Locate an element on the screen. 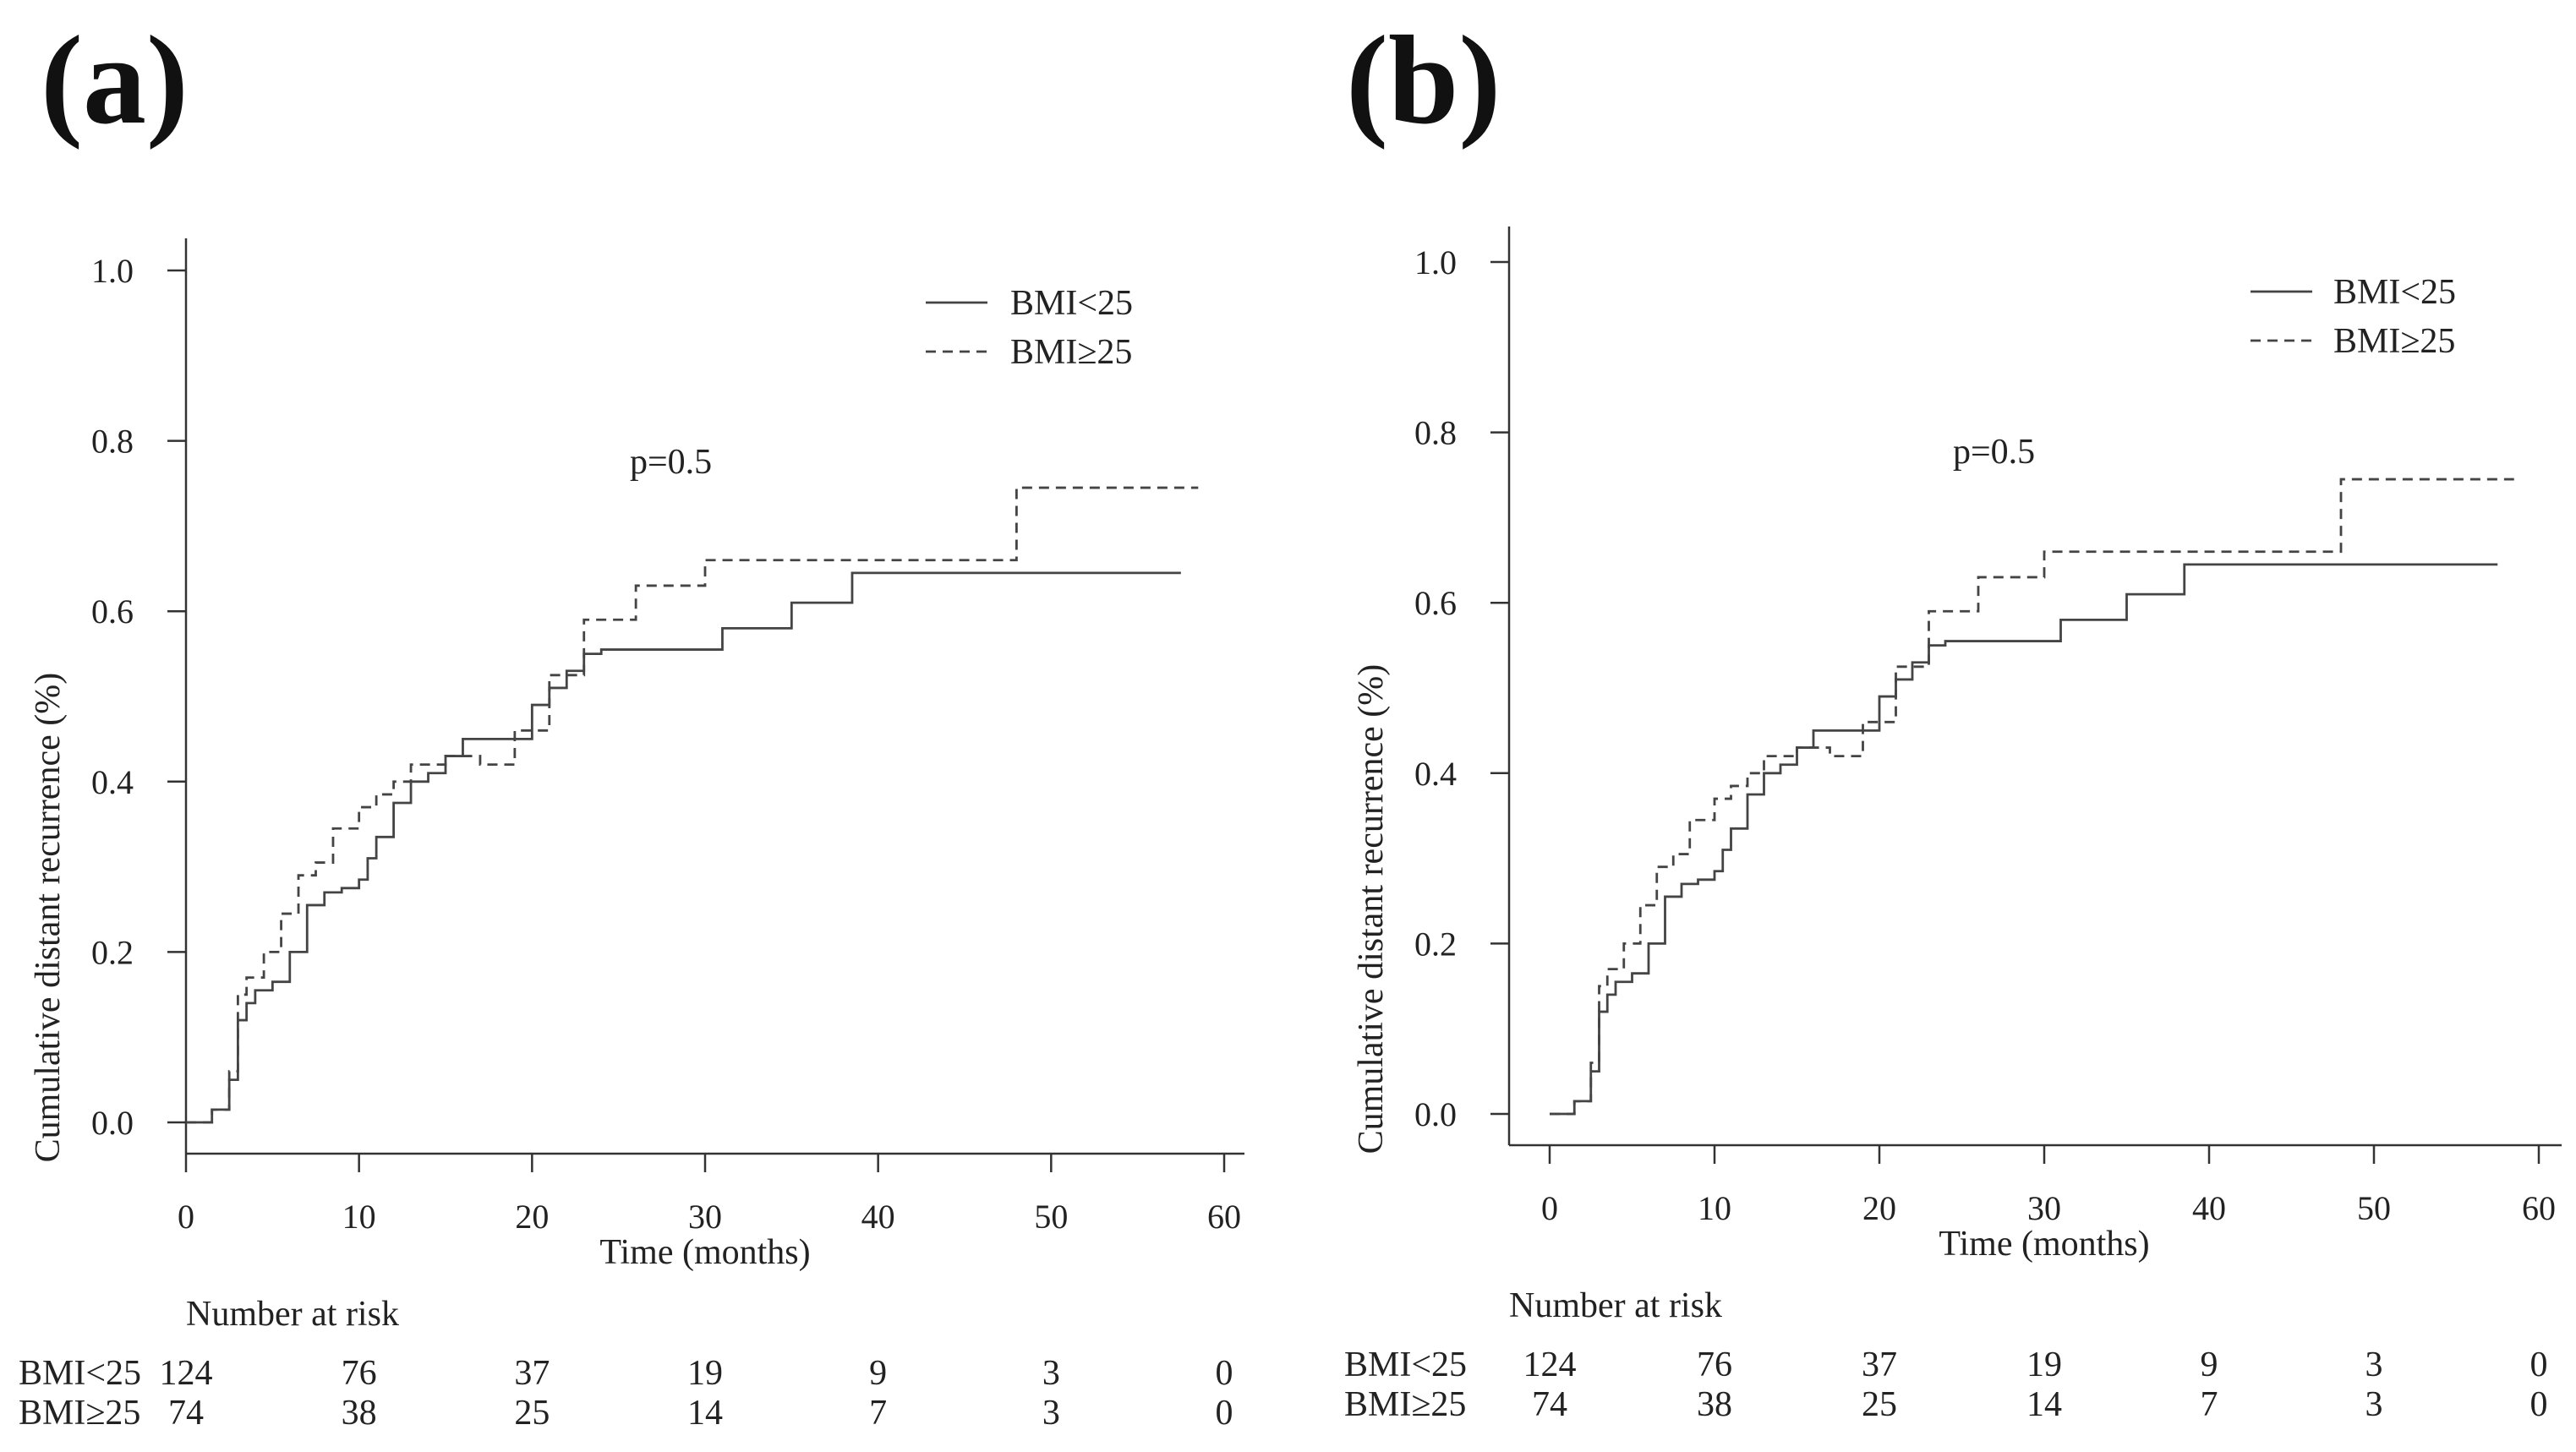 The image size is (2576, 1452). panel-label: (b) is located at coordinates (1423, 80).